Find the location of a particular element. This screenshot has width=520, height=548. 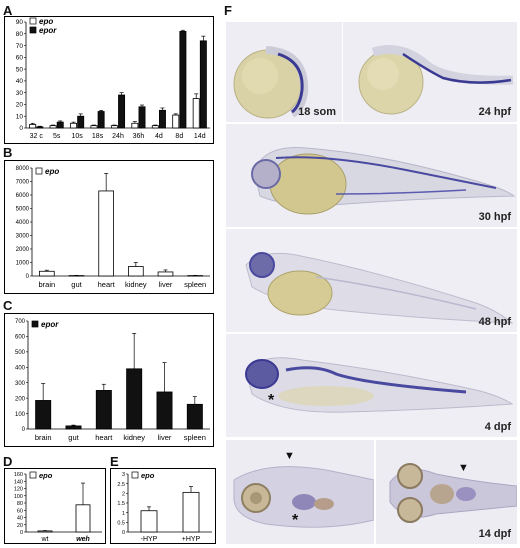

photo-14-dpf-lateral: * ▼ is located at coordinates (300, 492).